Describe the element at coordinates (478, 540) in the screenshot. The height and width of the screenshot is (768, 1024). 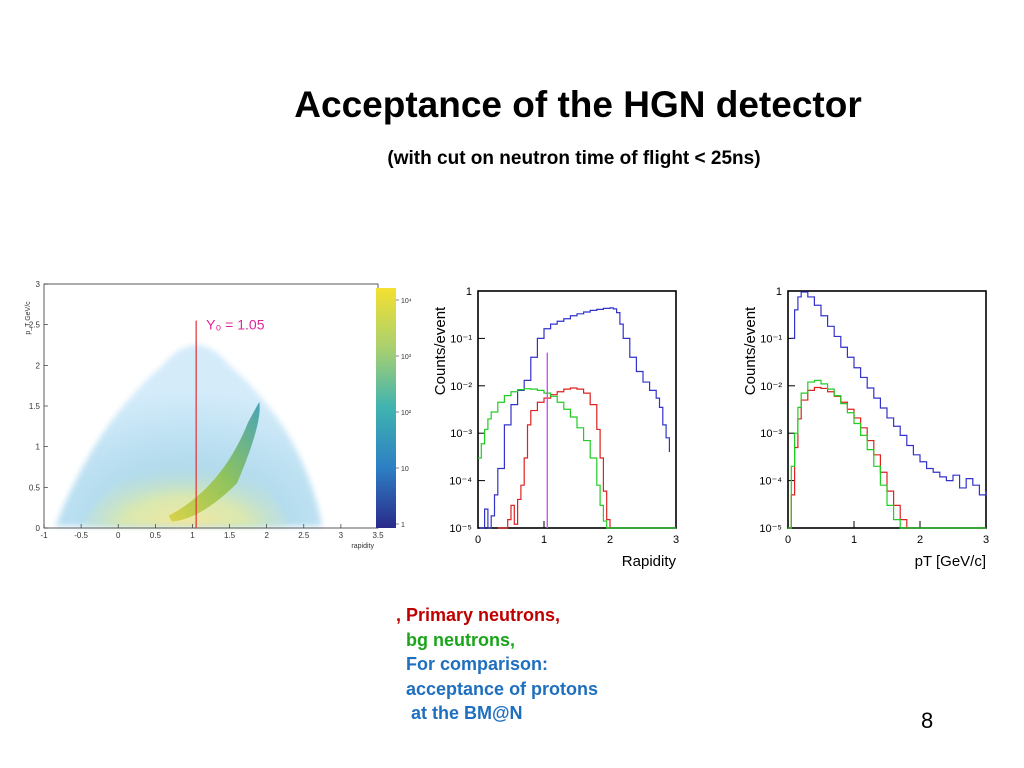
I see `rapidity-x-tick-label: 0` at that location.